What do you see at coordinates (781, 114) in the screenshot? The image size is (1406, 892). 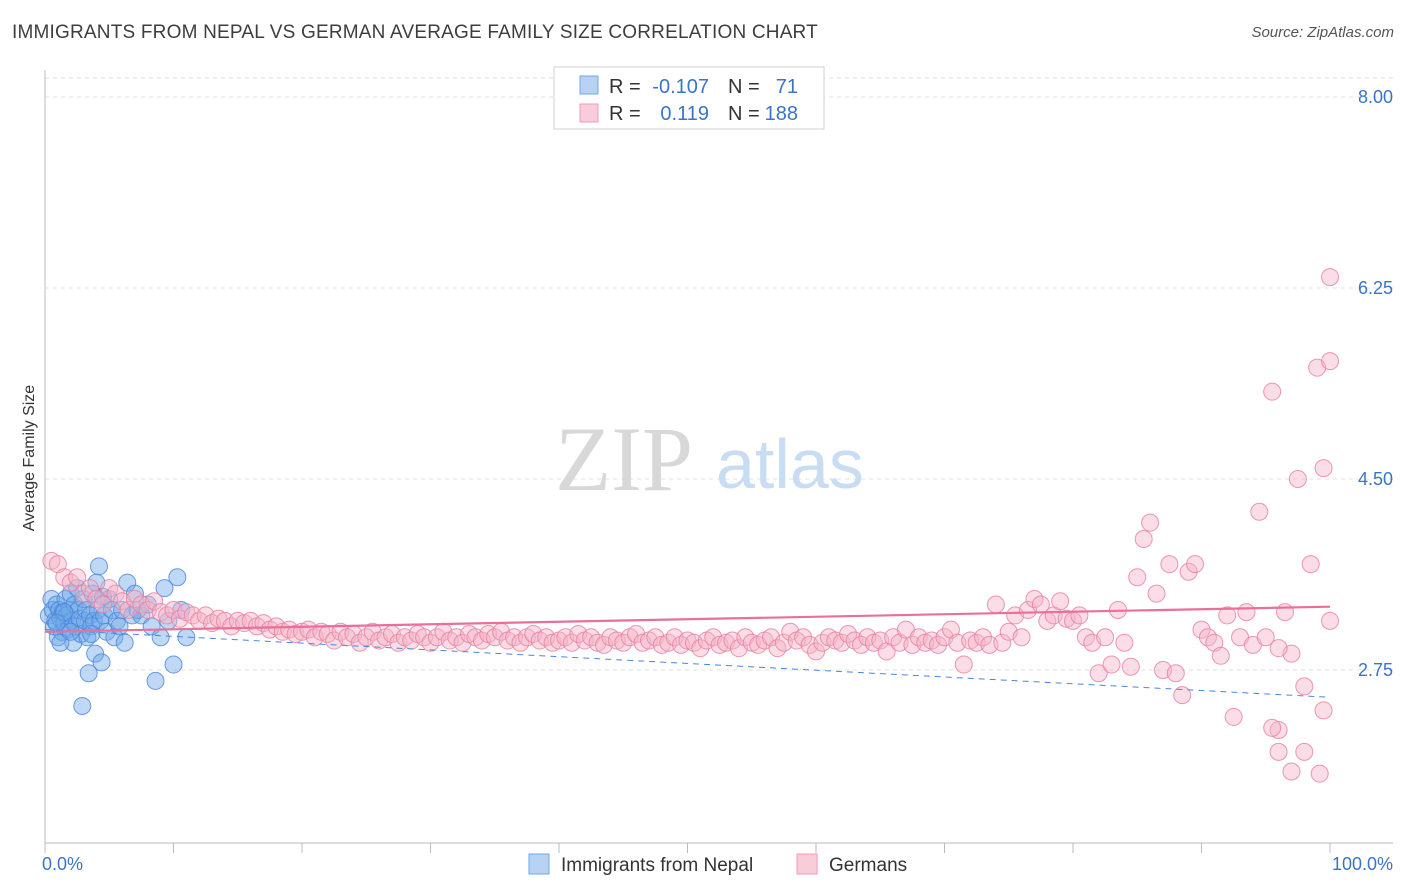 I see `legend-n-value-germans: 188` at bounding box center [781, 114].